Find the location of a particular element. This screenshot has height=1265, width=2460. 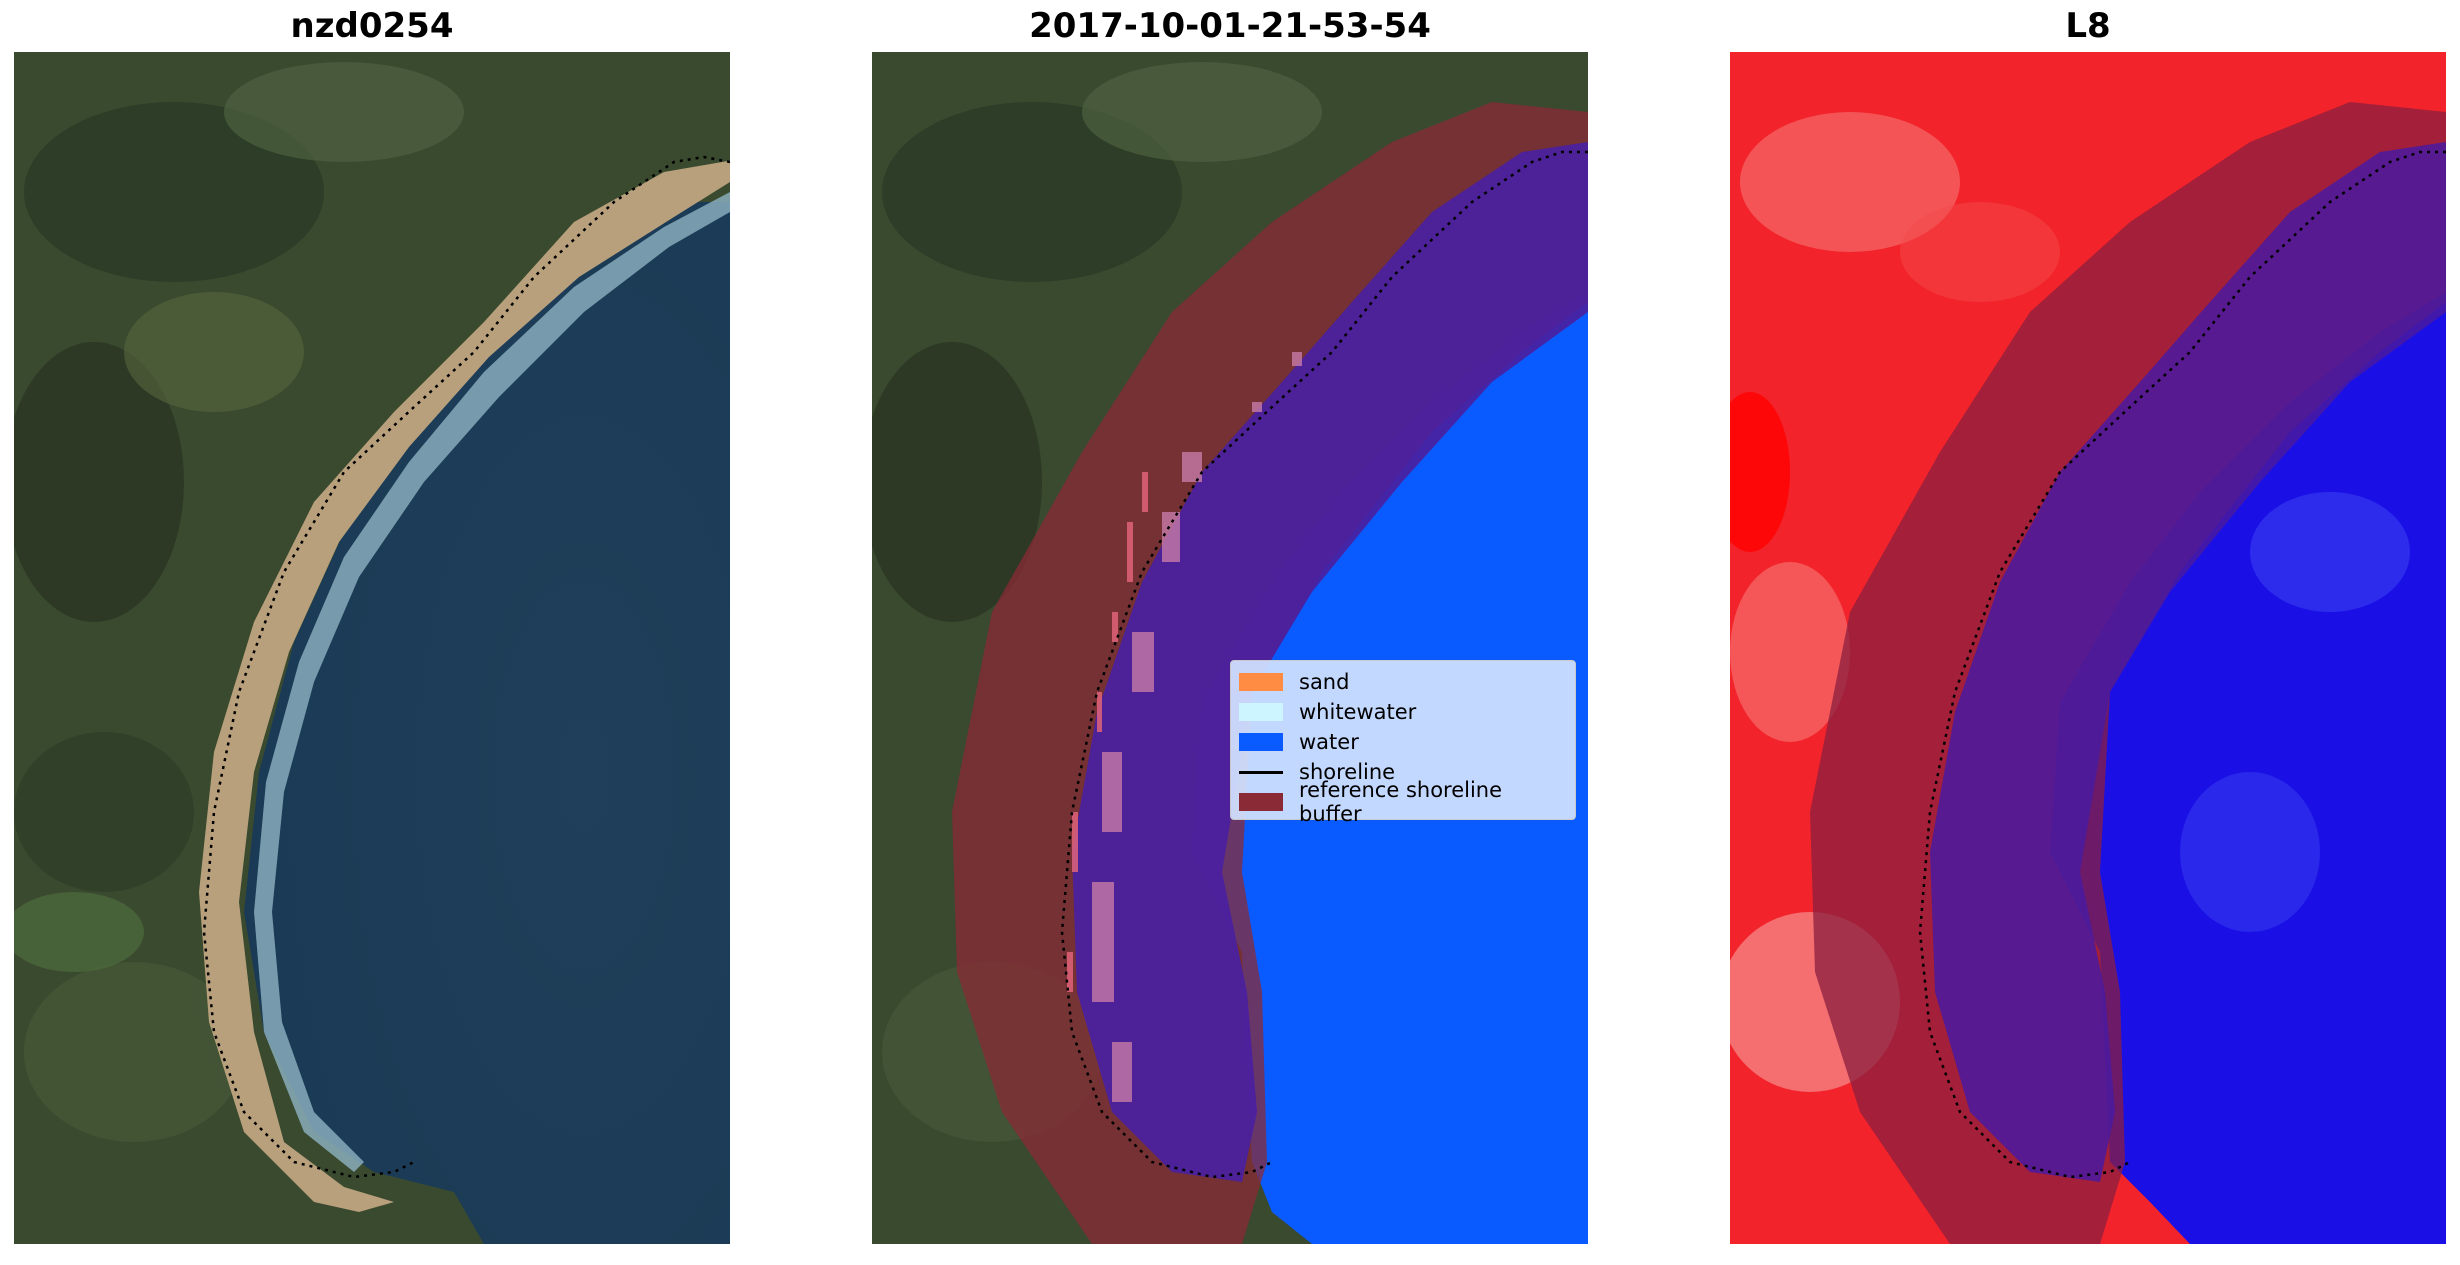

shoreline-swatch is located at coordinates (1261, 772).